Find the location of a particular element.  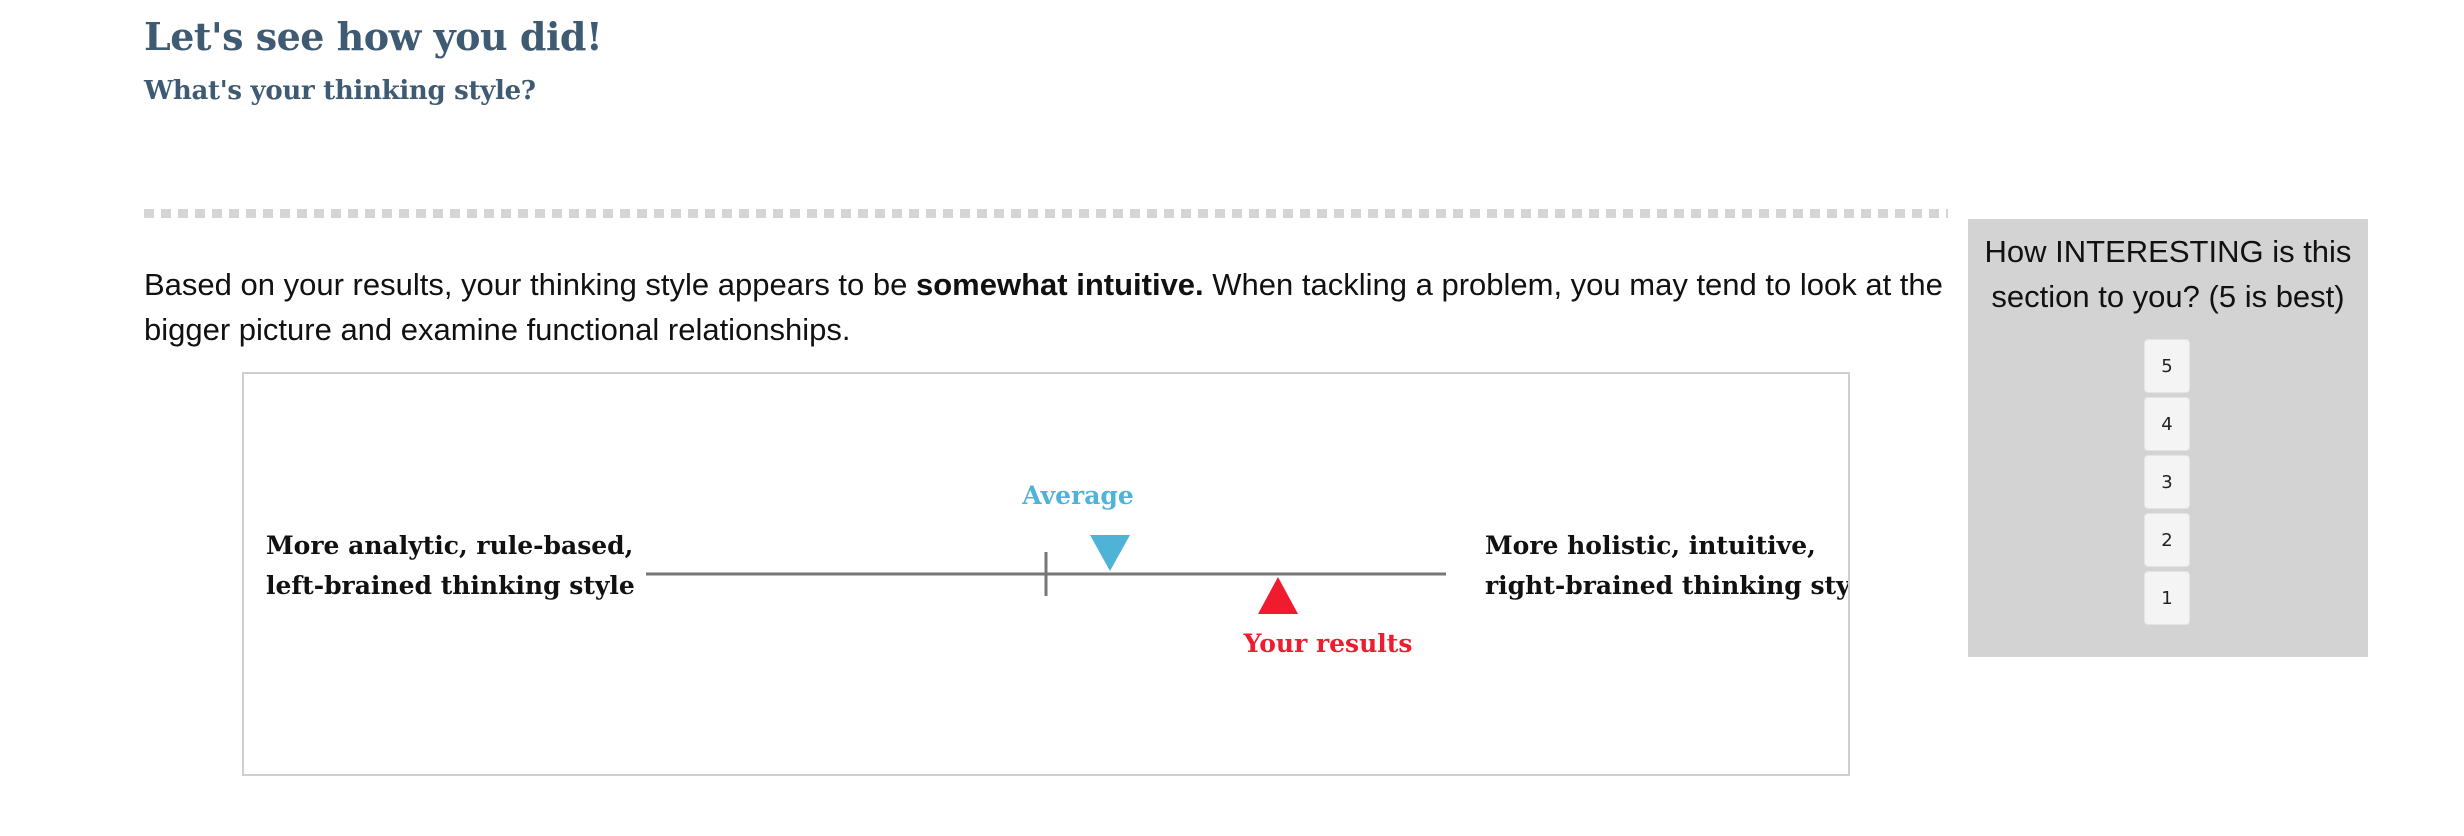

rating-option-2: 2 is located at coordinates (2167, 540).